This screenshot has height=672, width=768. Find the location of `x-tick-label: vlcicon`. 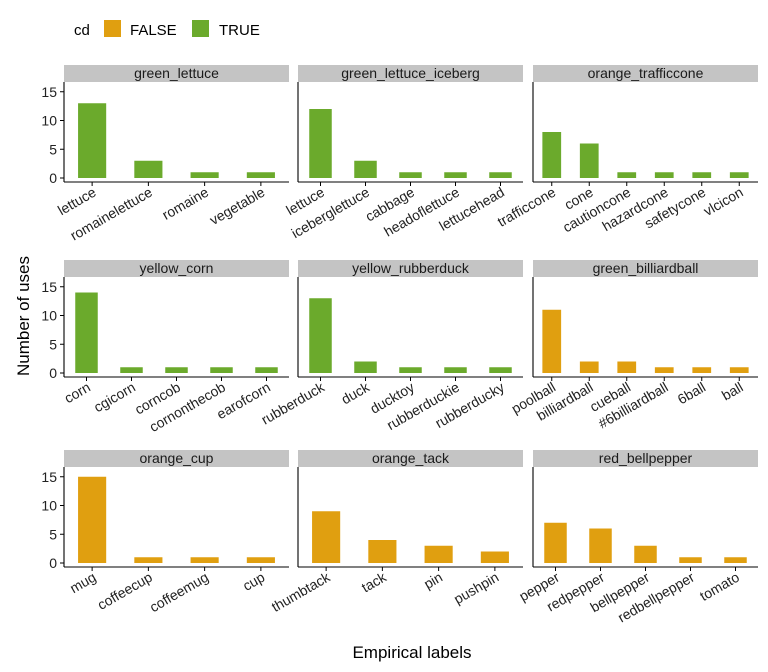

x-tick-label: vlcicon is located at coordinates (723, 201).